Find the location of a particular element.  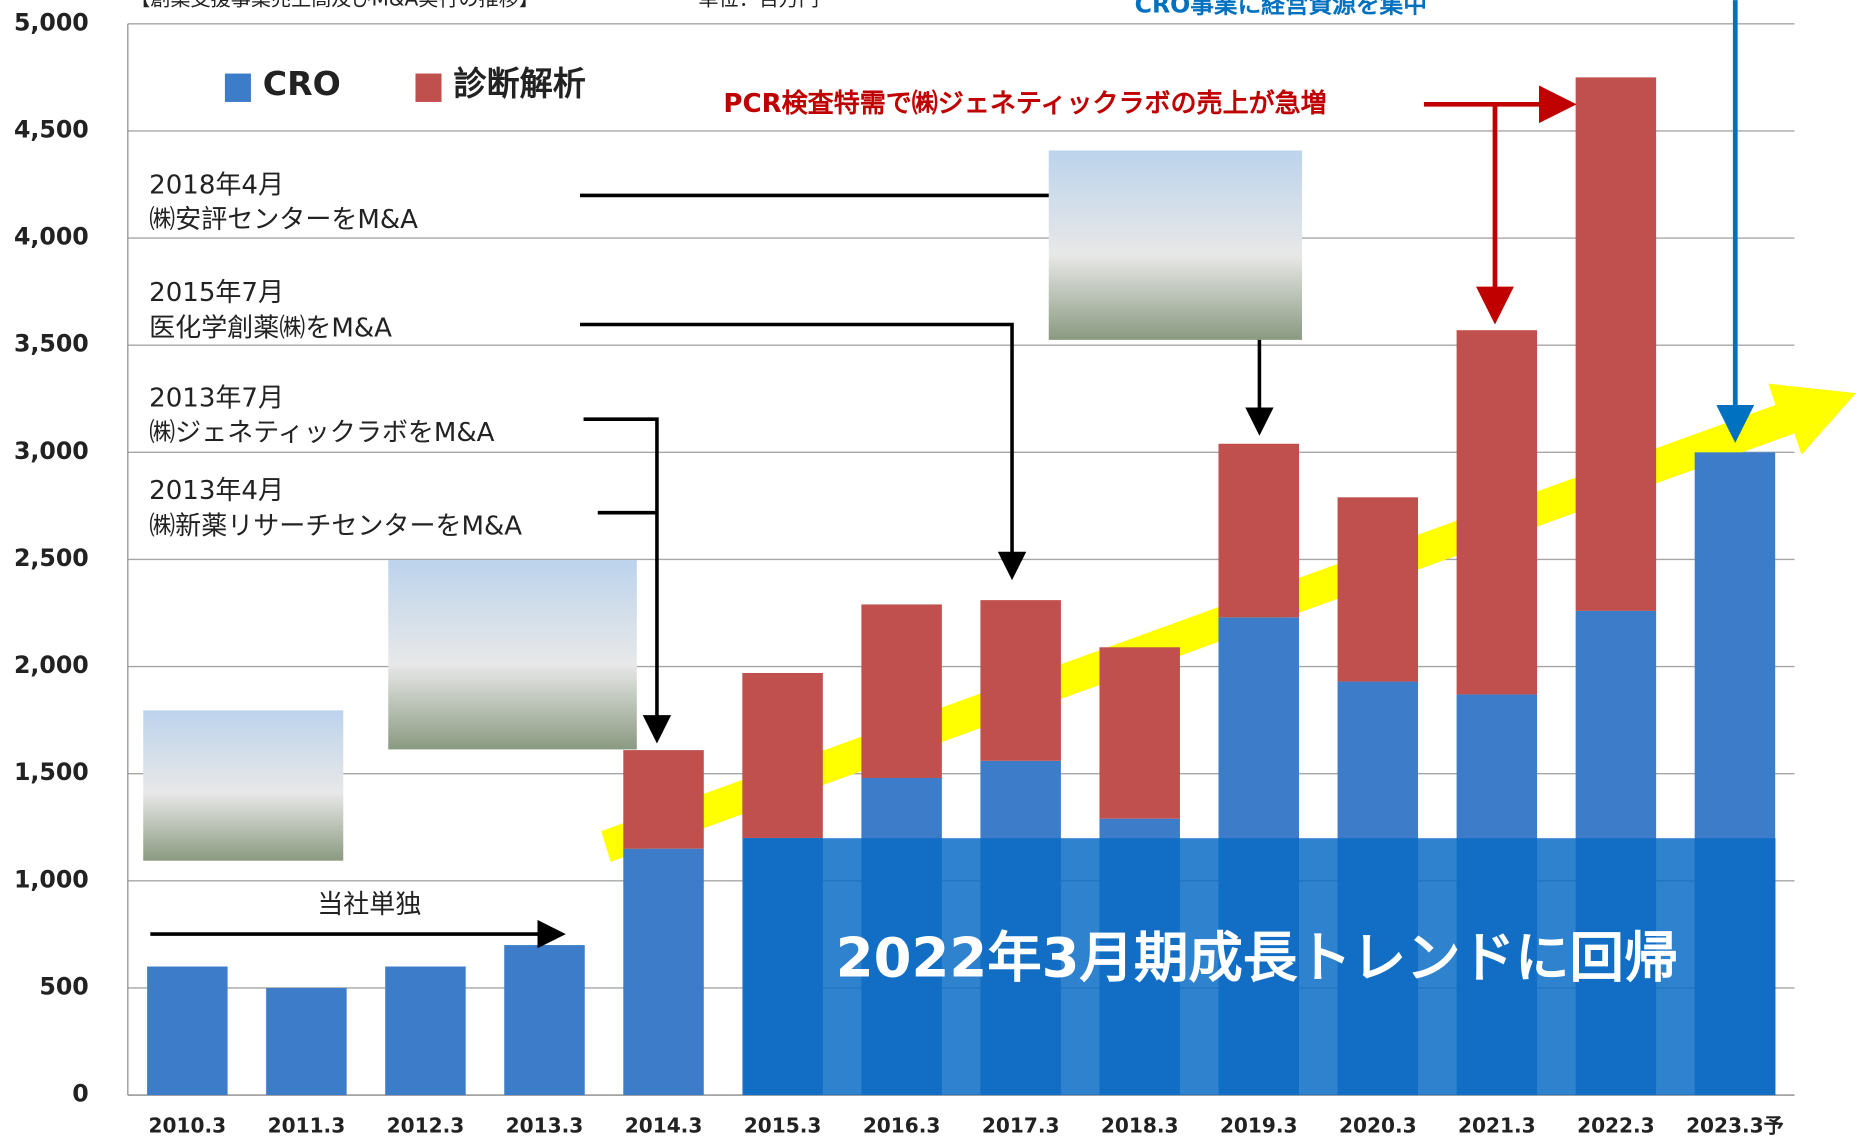

annotation: 2015年7月 is located at coordinates (216, 293).